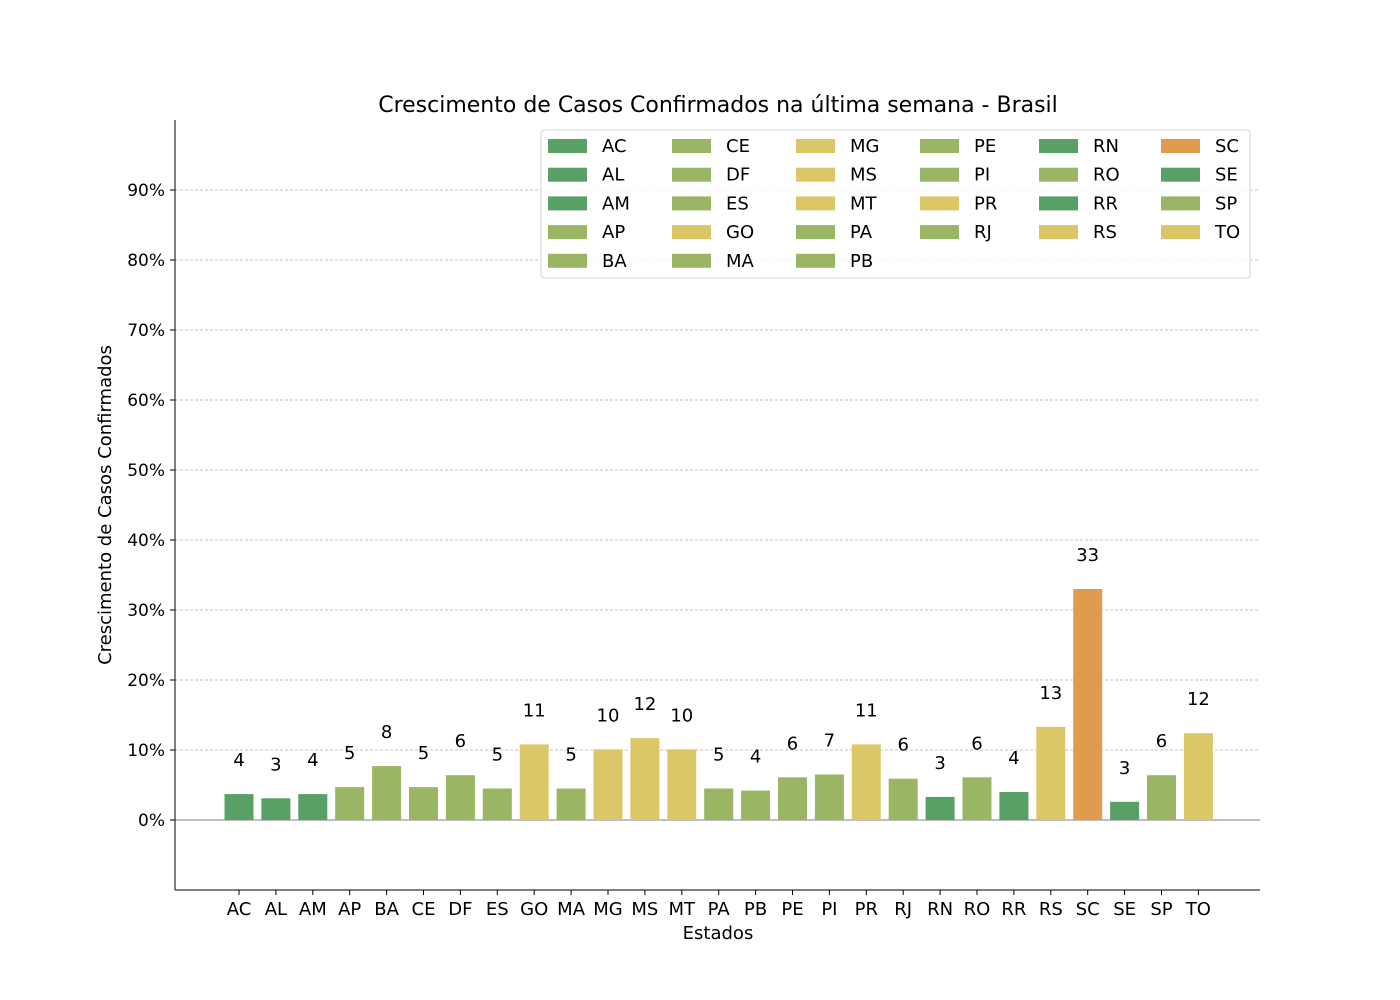 This screenshot has height=1000, width=1400. What do you see at coordinates (146, 751) in the screenshot?
I see `y-tick-label: 10%` at bounding box center [146, 751].